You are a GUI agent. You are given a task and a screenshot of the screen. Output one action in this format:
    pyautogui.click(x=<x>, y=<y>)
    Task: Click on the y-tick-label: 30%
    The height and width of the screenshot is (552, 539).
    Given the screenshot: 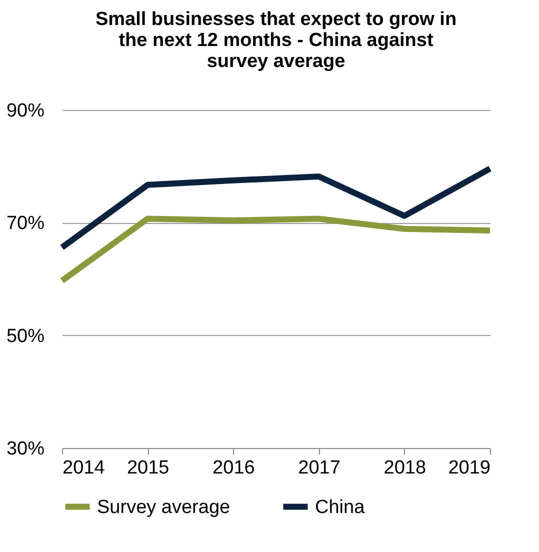 What is the action you would take?
    pyautogui.click(x=25, y=449)
    